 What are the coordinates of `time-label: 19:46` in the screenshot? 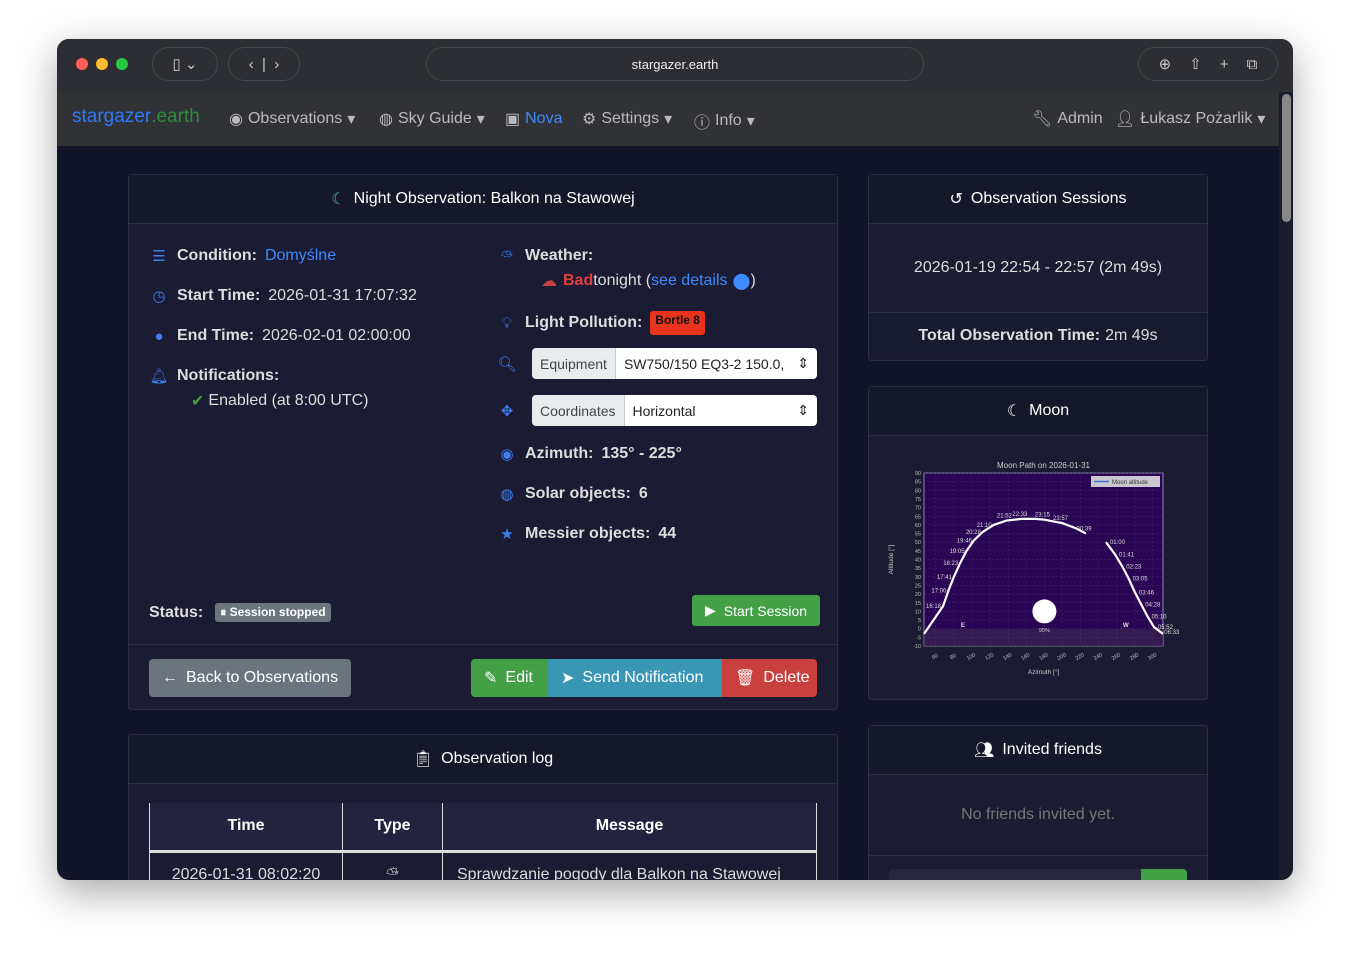 It's located at (965, 541).